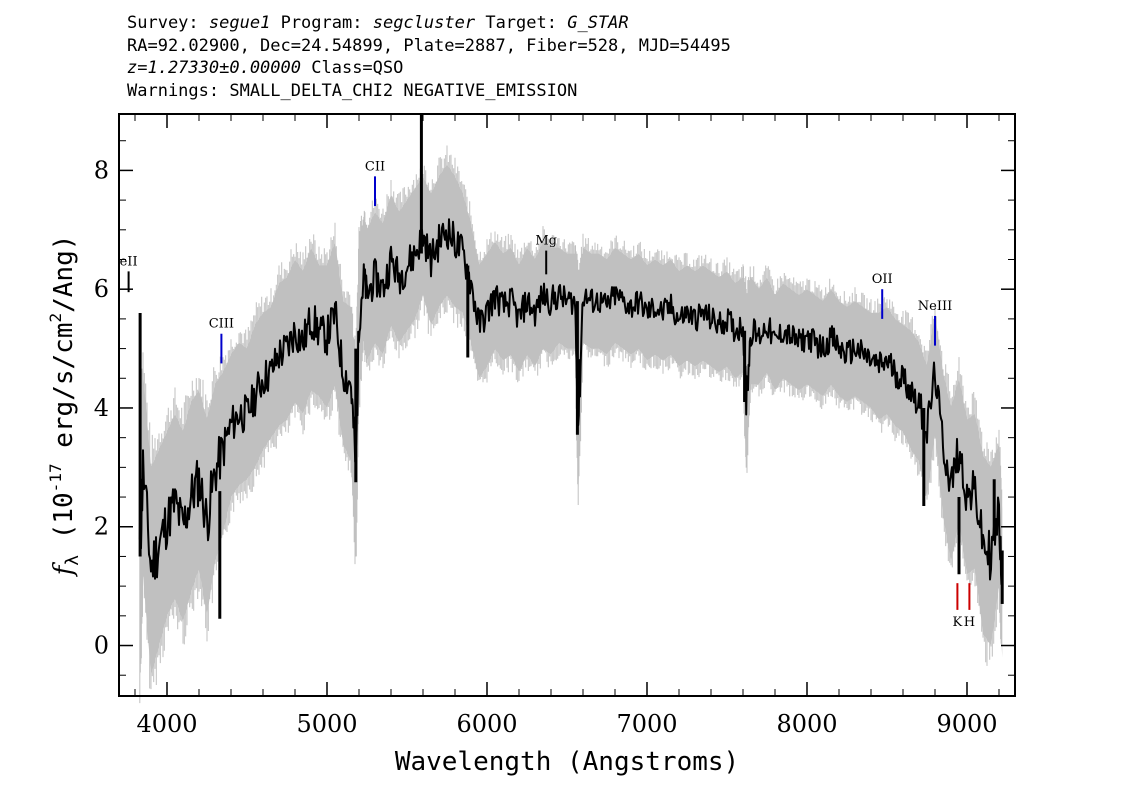  What do you see at coordinates (239, 23) in the screenshot?
I see `survey-value: segue1` at bounding box center [239, 23].